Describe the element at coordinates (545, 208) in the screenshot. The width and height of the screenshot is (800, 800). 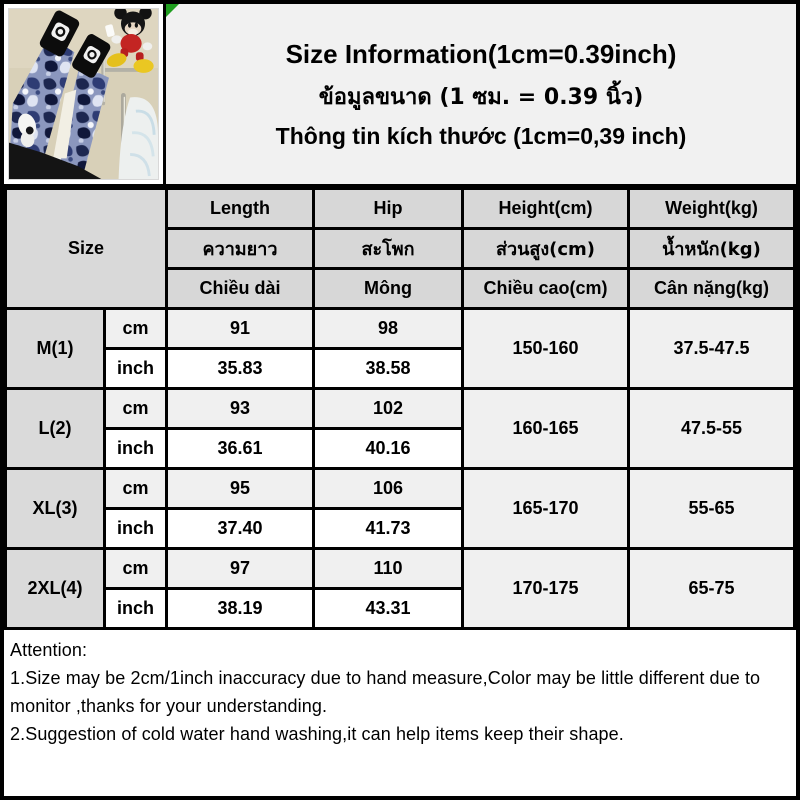
I see `col-header-height-en: Height(cm)` at that location.